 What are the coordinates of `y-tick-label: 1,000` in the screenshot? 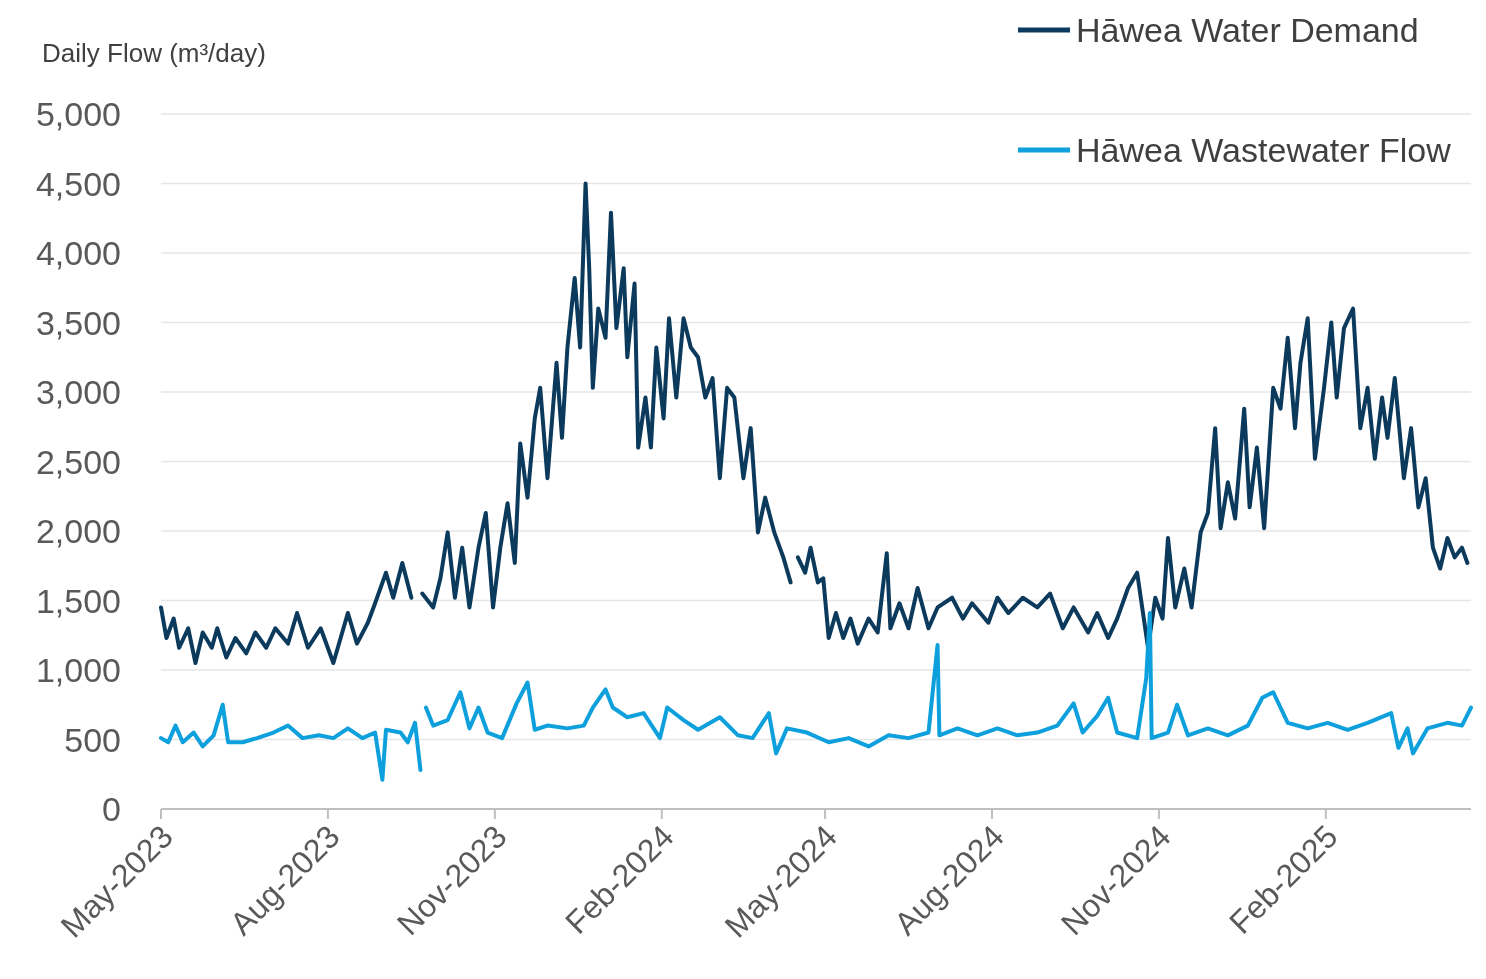 It's located at (78, 670).